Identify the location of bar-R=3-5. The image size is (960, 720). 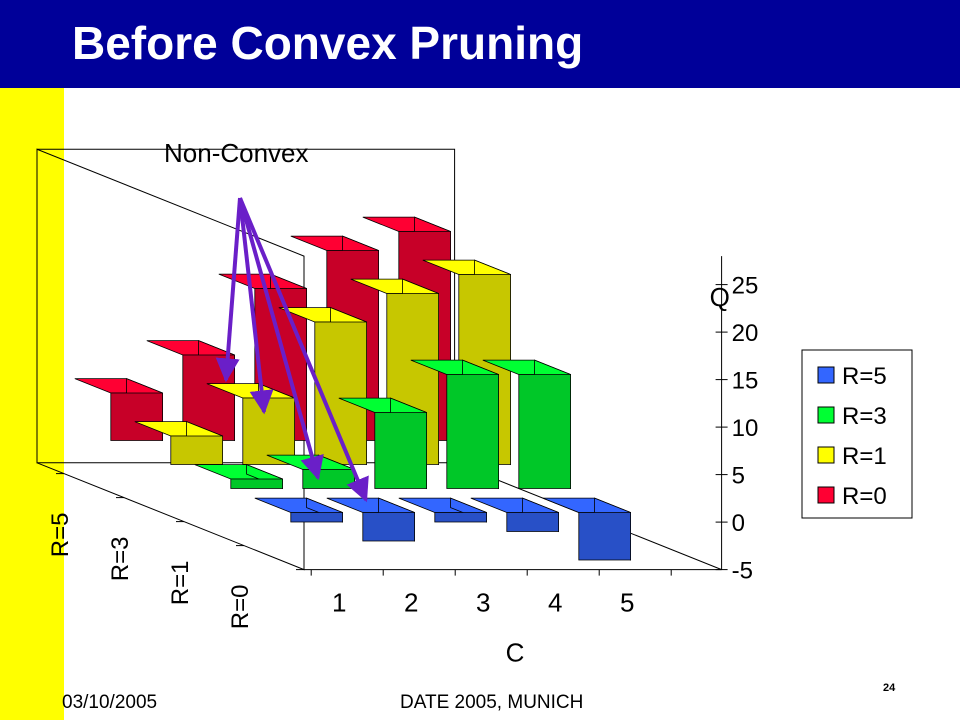
(526, 424).